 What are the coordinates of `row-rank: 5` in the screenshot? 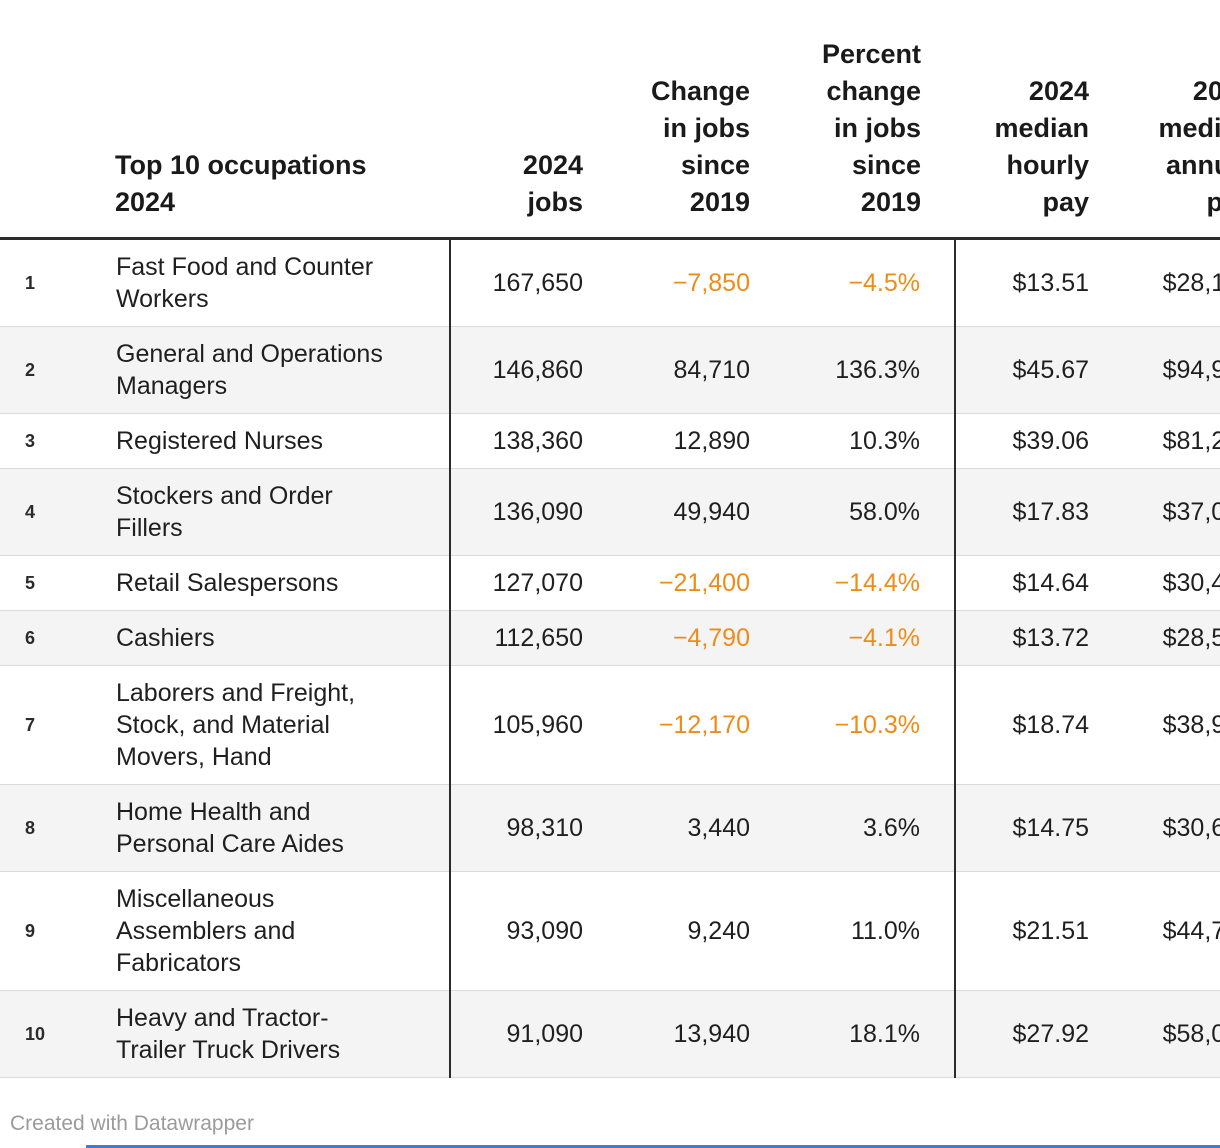 It's located at (57, 583).